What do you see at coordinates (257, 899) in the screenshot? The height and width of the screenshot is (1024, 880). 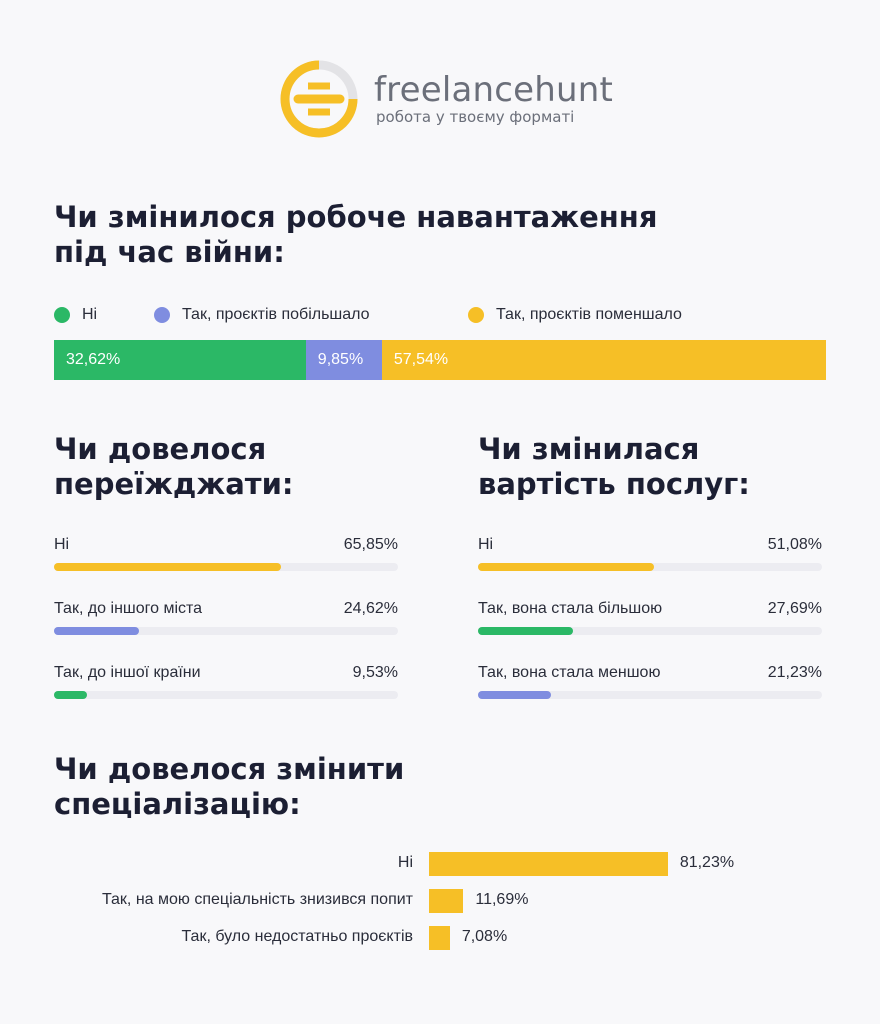 I see `hbar-label: Так, на мою спеціальність знизився попит` at bounding box center [257, 899].